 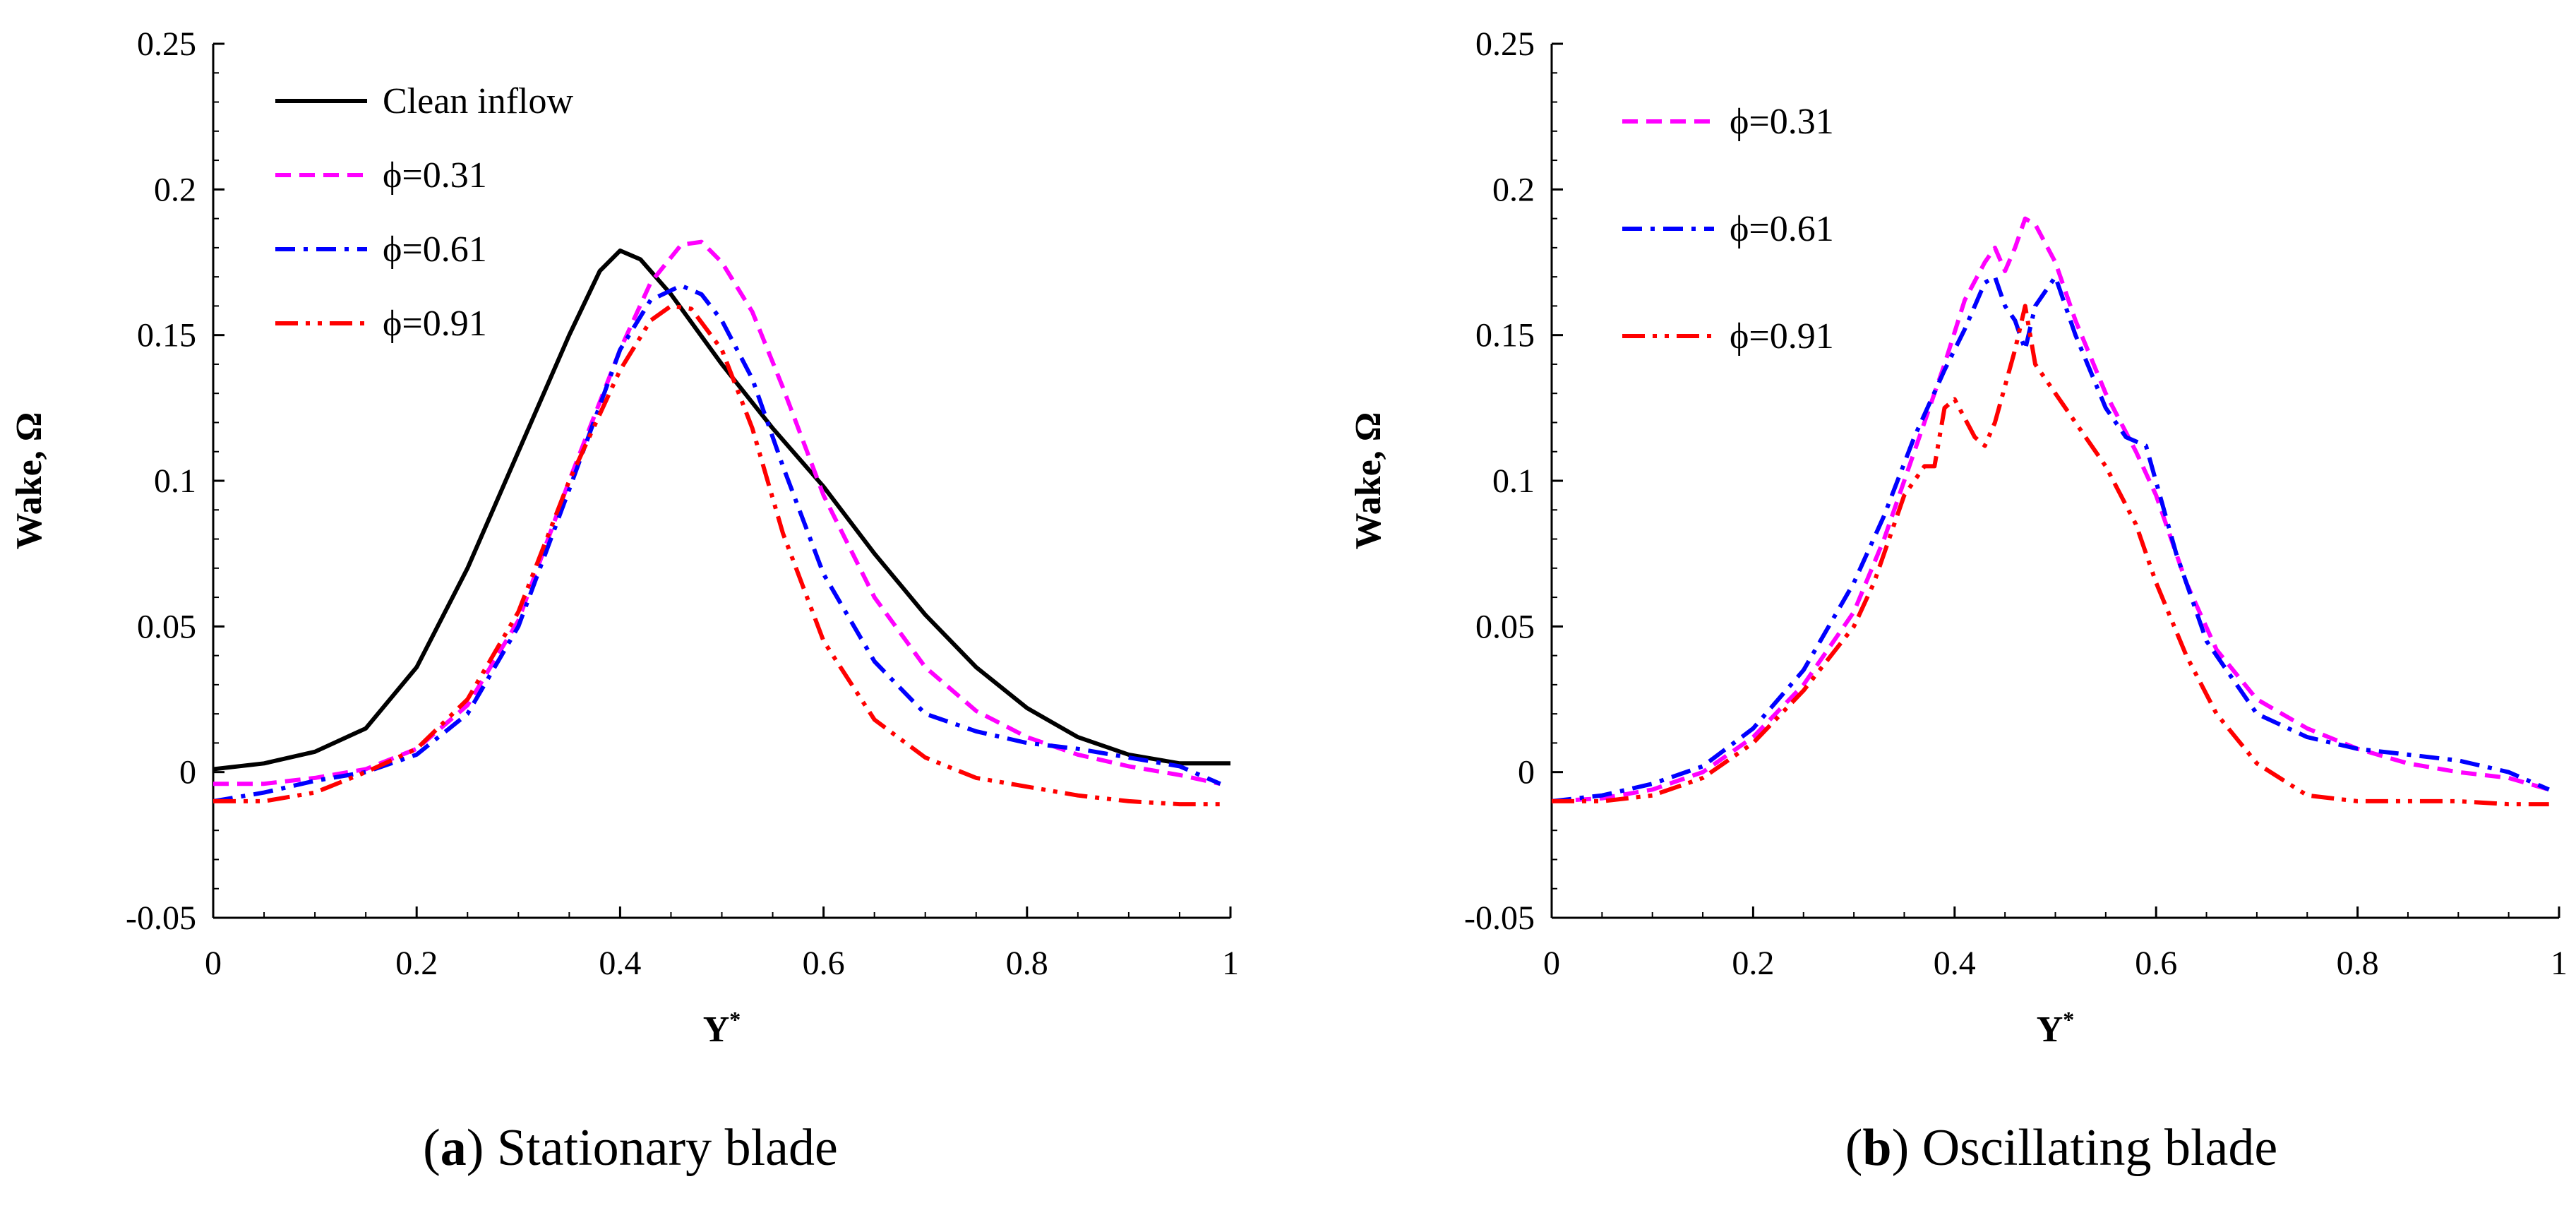 What do you see at coordinates (667, 1148) in the screenshot?
I see `caption-text: Stationary blade` at bounding box center [667, 1148].